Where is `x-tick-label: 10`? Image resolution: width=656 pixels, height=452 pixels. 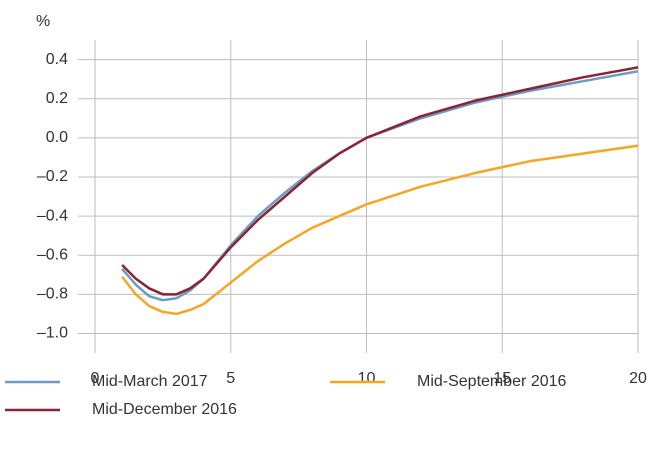
x-tick-label: 10 is located at coordinates (367, 378).